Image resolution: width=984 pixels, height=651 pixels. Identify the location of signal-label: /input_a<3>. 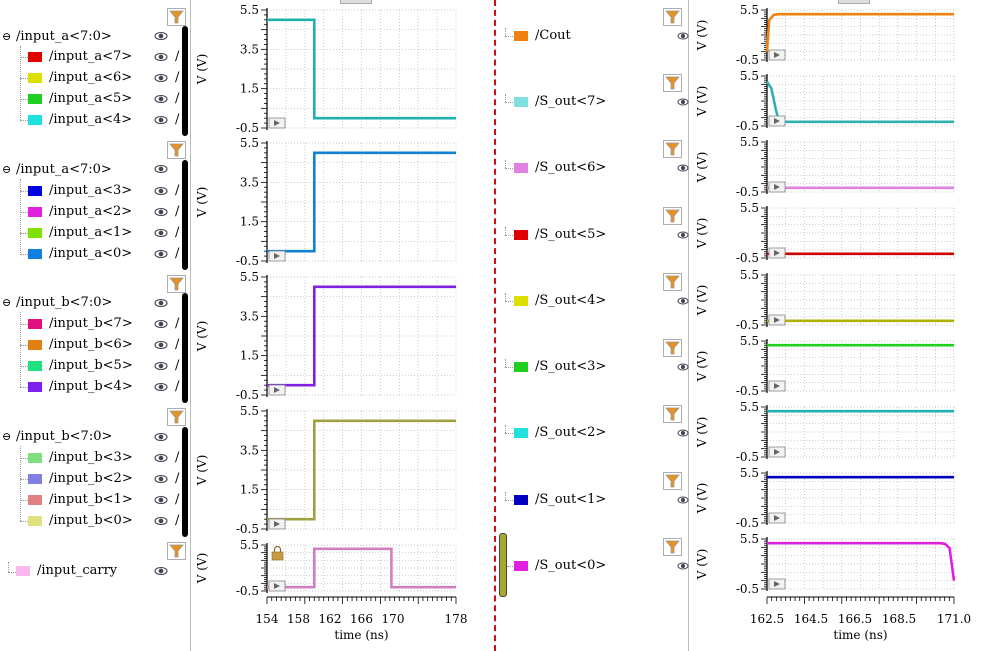
(91, 190).